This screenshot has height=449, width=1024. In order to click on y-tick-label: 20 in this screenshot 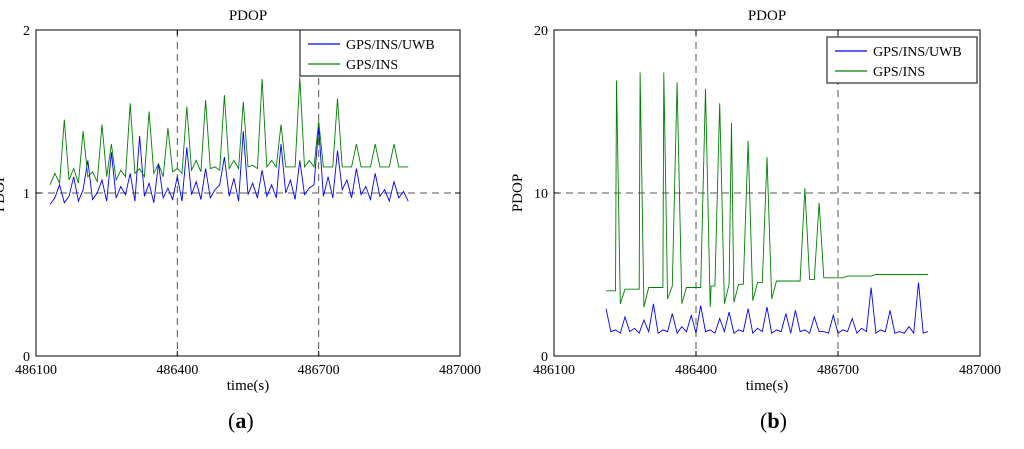, I will do `click(541, 31)`.